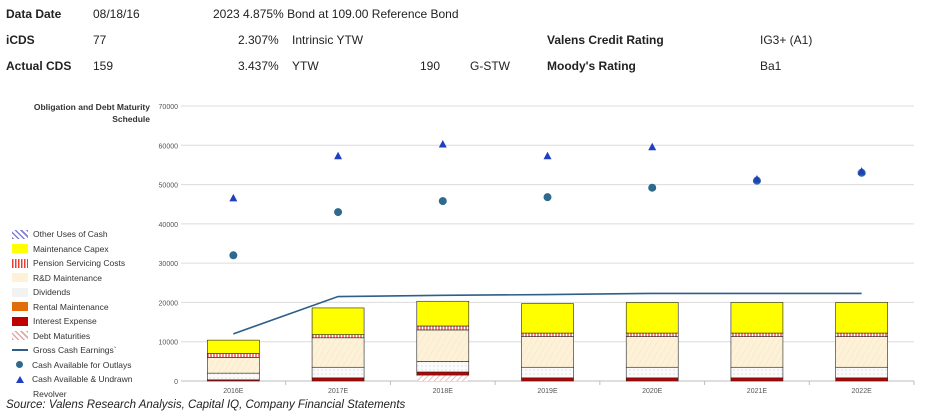 The width and height of the screenshot is (927, 417). I want to click on icds-value: 77, so click(100, 40).